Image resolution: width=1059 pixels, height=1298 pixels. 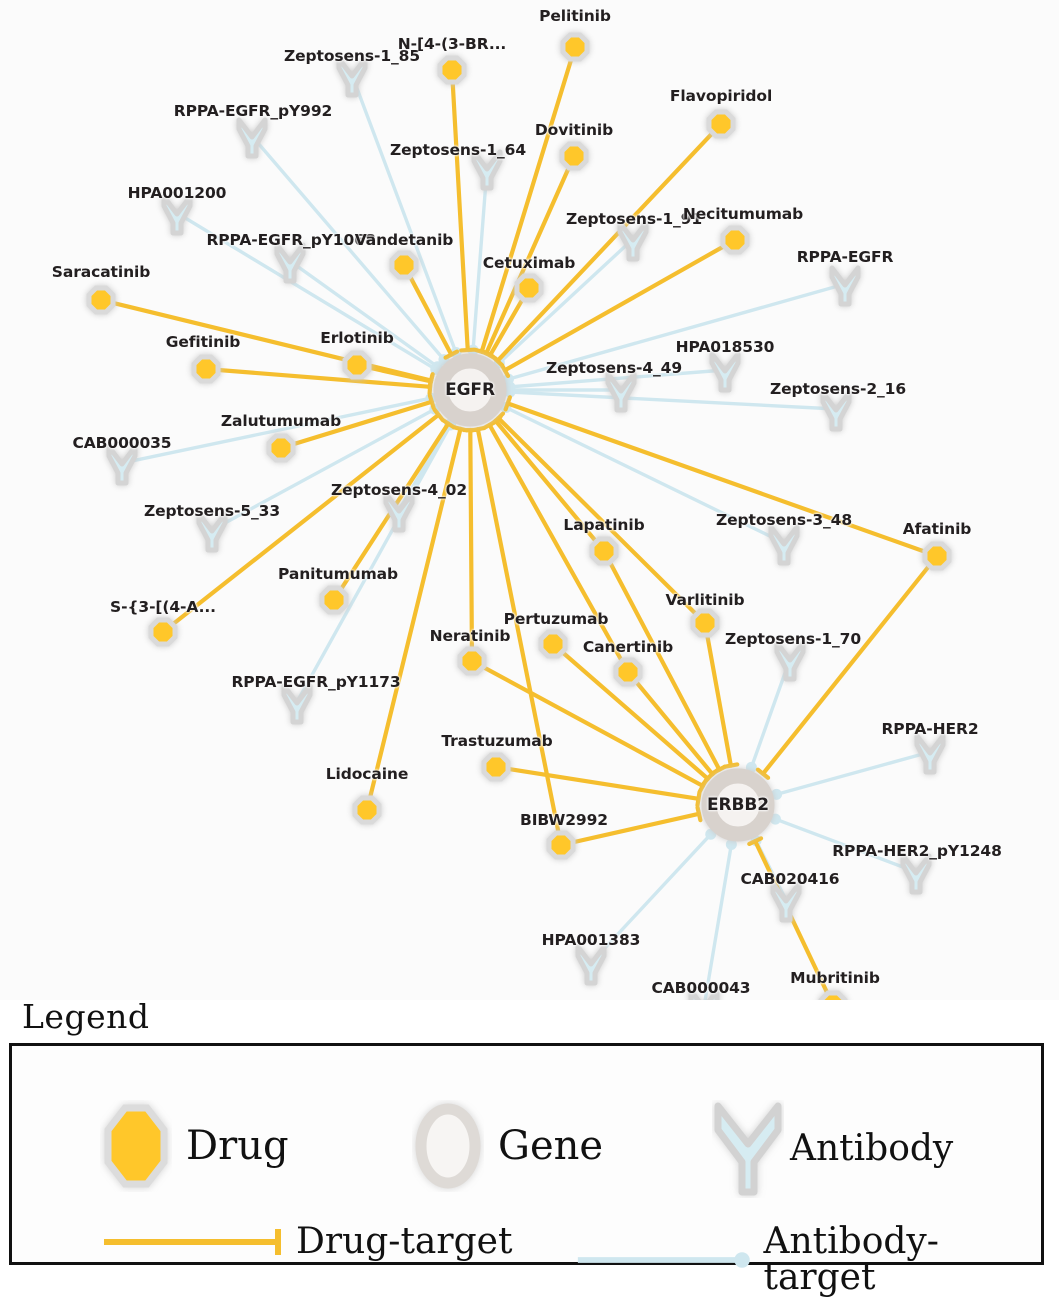 What do you see at coordinates (575, 16) in the screenshot?
I see `drug-label: Pelitinib` at bounding box center [575, 16].